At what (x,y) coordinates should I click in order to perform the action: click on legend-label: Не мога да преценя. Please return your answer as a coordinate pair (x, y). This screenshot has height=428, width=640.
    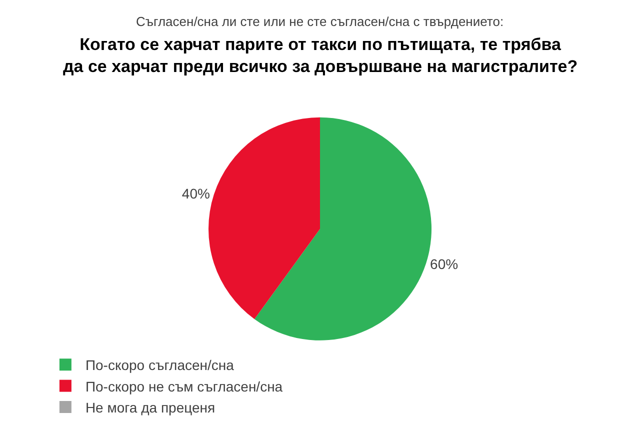
    Looking at the image, I should click on (150, 407).